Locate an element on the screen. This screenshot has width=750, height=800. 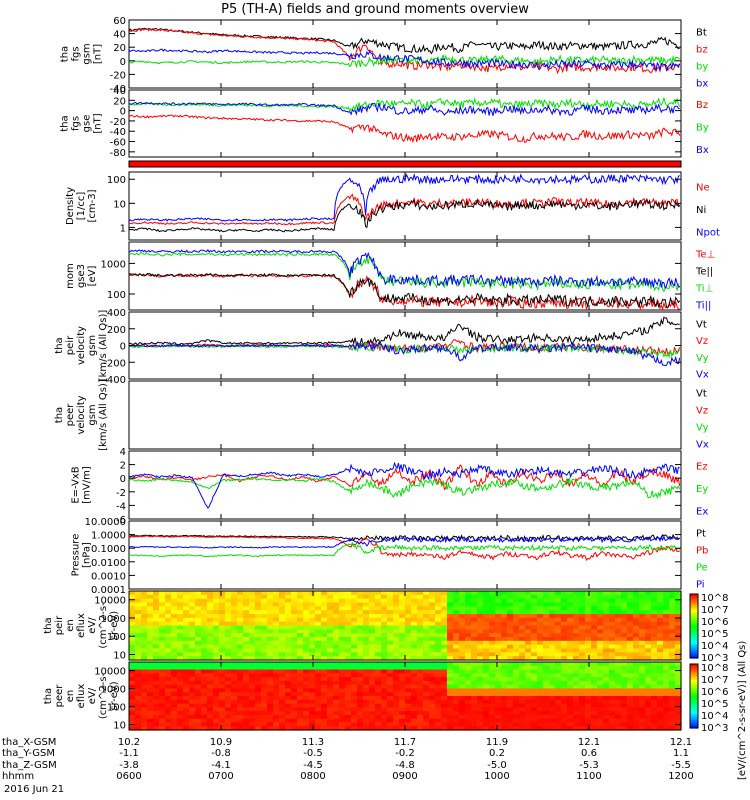
series-line-Vx is located at coordinates (404, 353).